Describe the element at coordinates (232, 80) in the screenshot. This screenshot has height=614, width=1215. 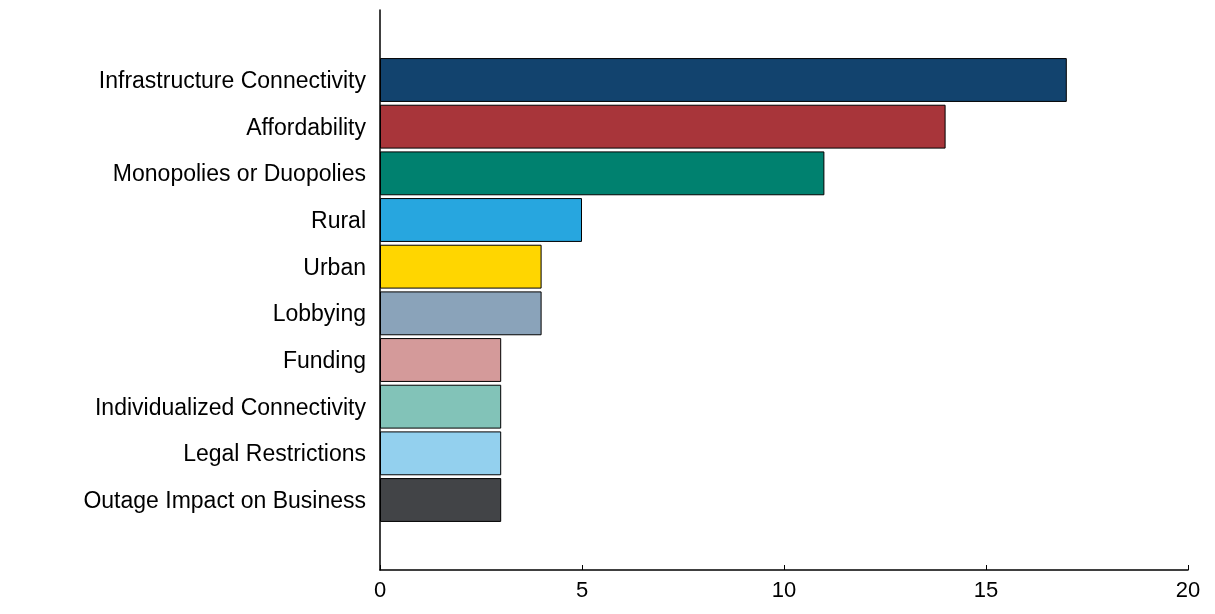
I see `y-tick-label: Infrastructure Connectivity` at that location.